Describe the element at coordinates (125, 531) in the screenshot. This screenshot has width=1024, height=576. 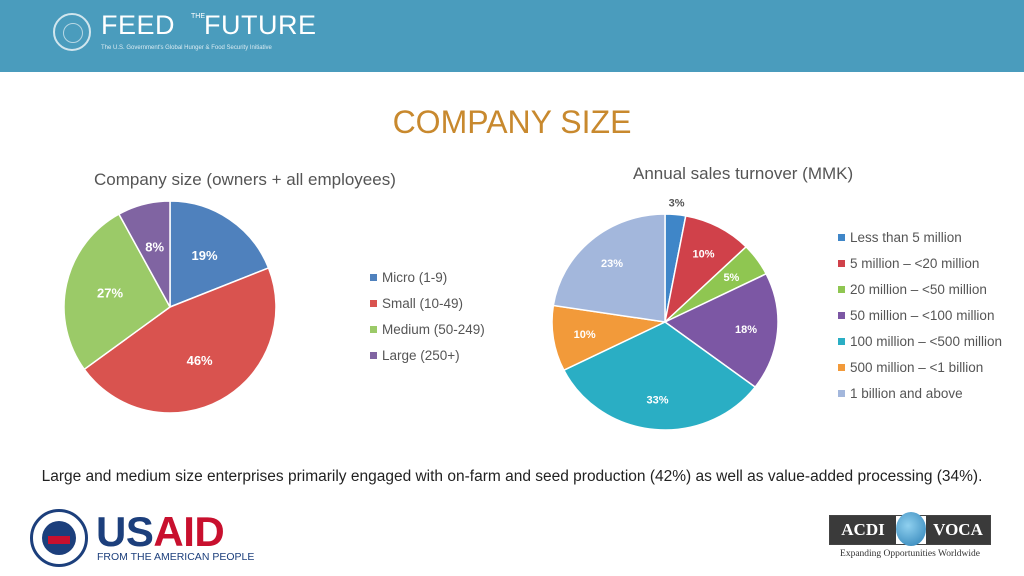
I see `usaid-logo-us: US` at that location.